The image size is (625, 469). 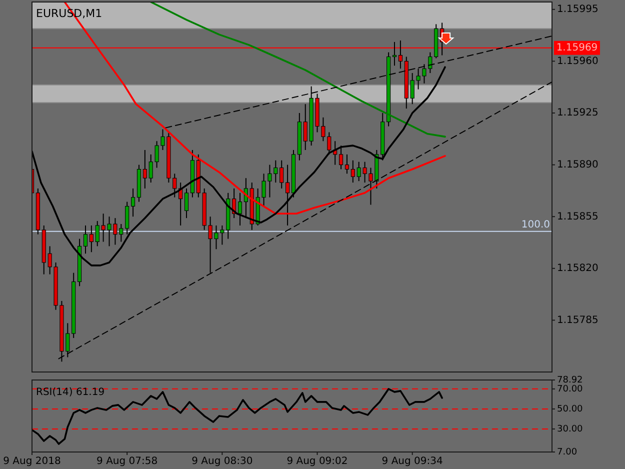 I want to click on y-tick-label: 1.15785, so click(x=577, y=320).